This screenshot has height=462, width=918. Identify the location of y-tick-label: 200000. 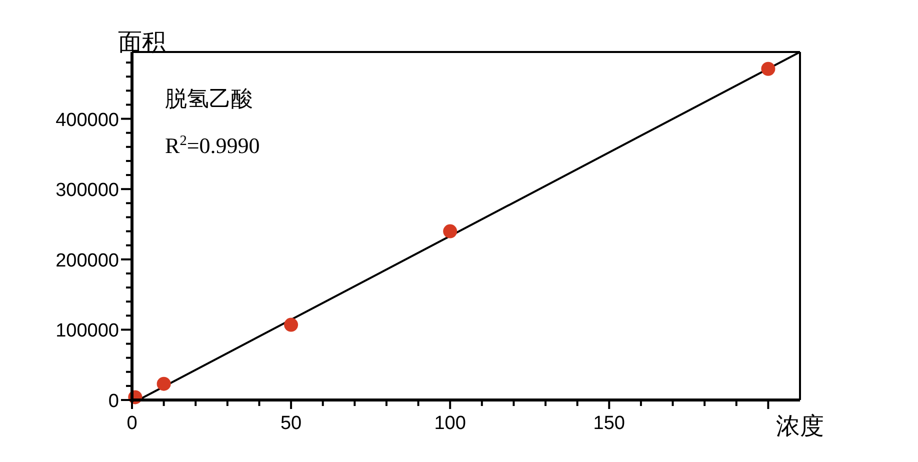
(87, 261).